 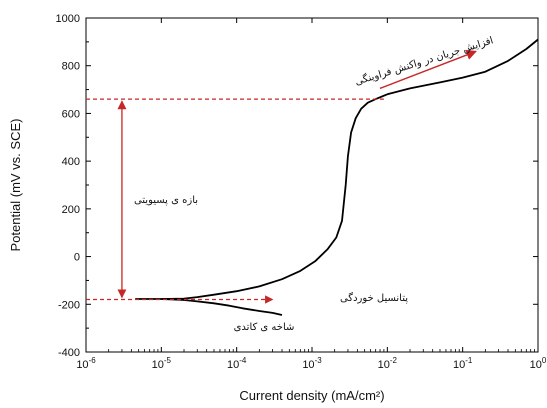 I want to click on y-tick-label: 400, so click(x=71, y=162).